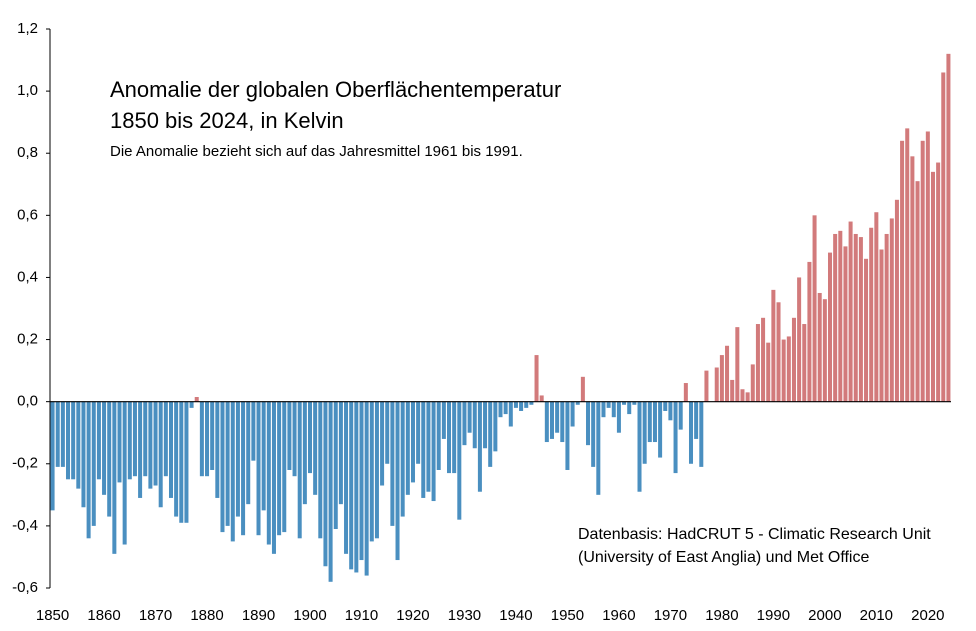  What do you see at coordinates (27, 90) in the screenshot?
I see `y-tick-label: 1,0` at bounding box center [27, 90].